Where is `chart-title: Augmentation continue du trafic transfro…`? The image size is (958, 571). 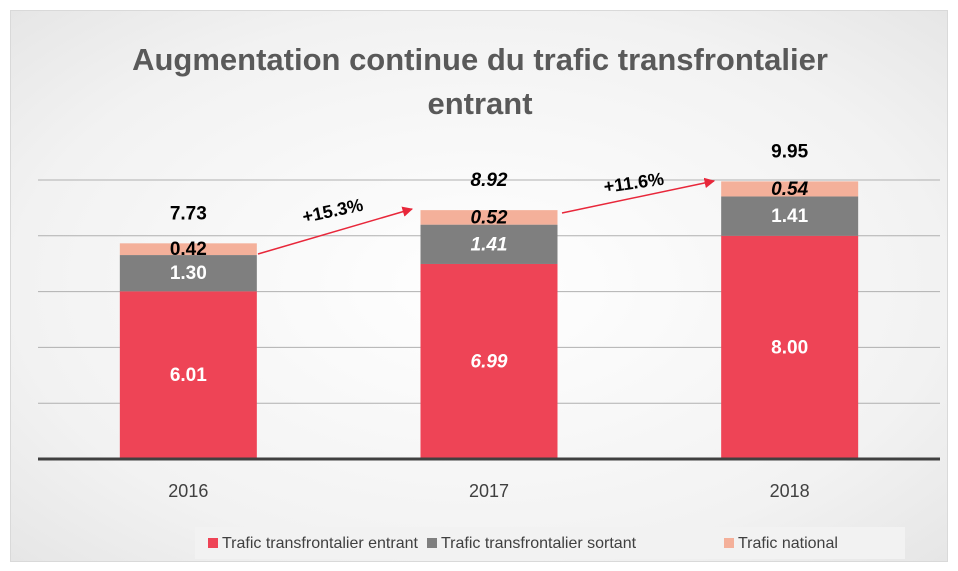
chart-title: Augmentation continue du trafic transfro… is located at coordinates (480, 81).